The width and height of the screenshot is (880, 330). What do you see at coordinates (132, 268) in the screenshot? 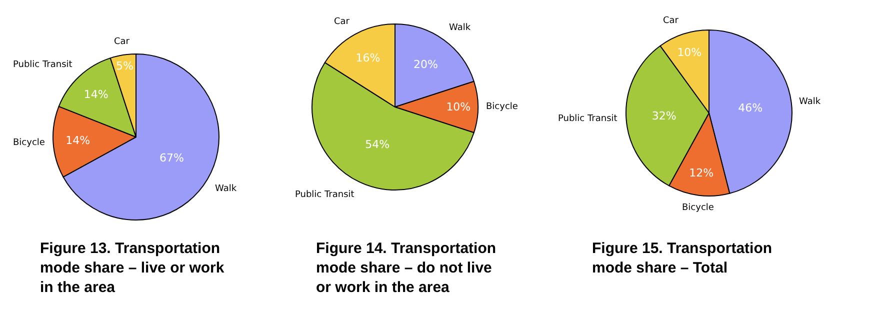
I see `text: Figure 13. Transportation mode share – live or work in the area` at bounding box center [132, 268].